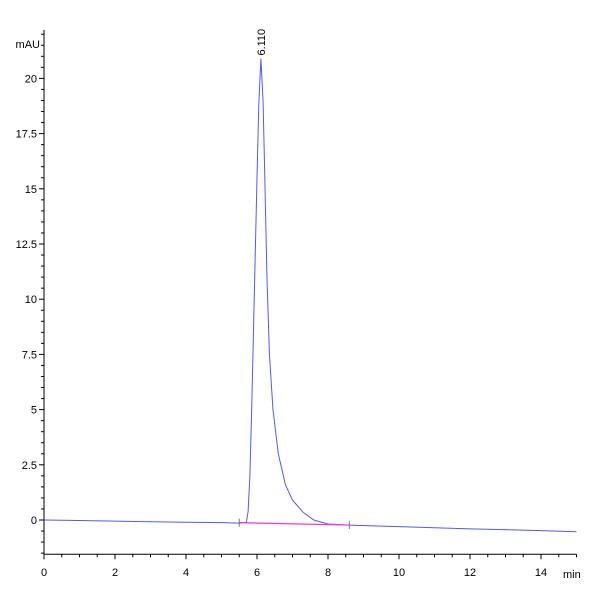  I want to click on peak-label: 6.110, so click(262, 42).